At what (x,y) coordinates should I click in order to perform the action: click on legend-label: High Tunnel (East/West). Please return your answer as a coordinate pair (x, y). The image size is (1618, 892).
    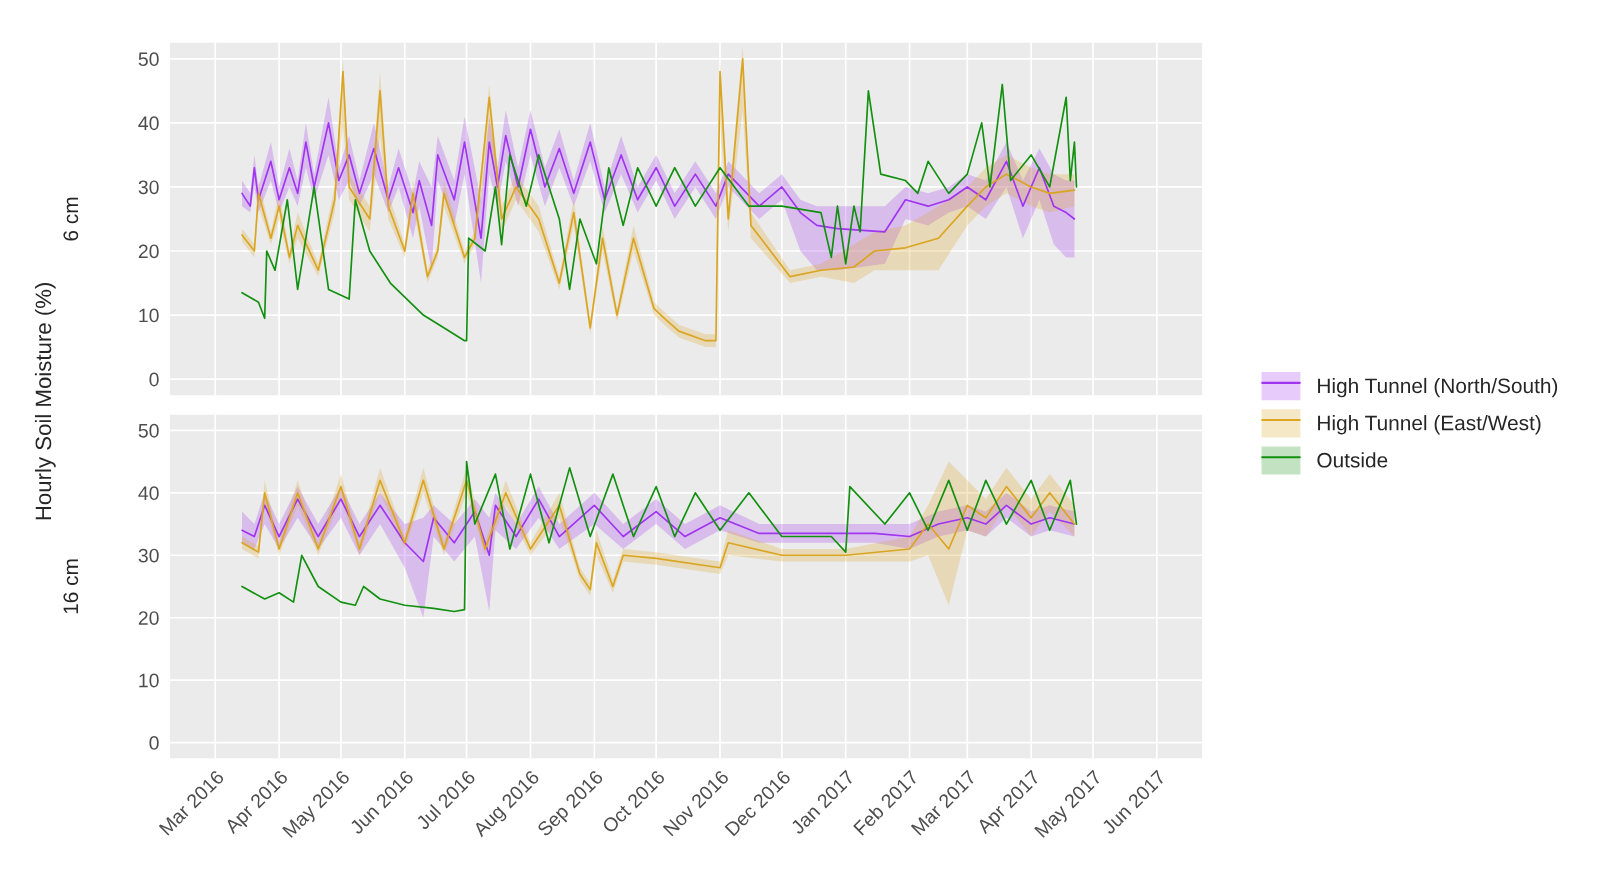
    Looking at the image, I should click on (1429, 425).